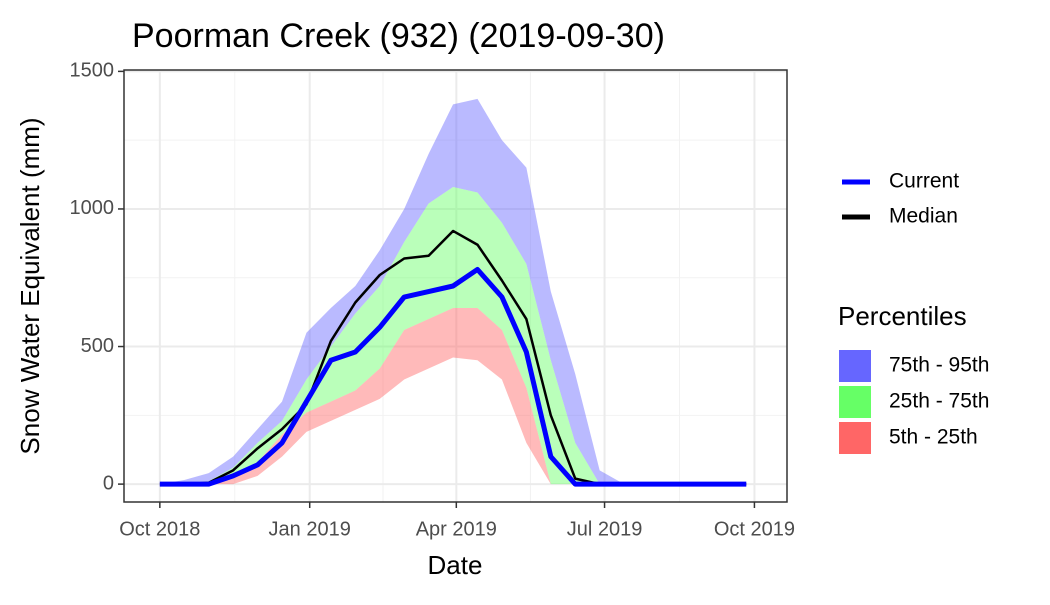 Image resolution: width=1050 pixels, height=605 pixels. I want to click on legend-title: Percentiles, so click(902, 316).